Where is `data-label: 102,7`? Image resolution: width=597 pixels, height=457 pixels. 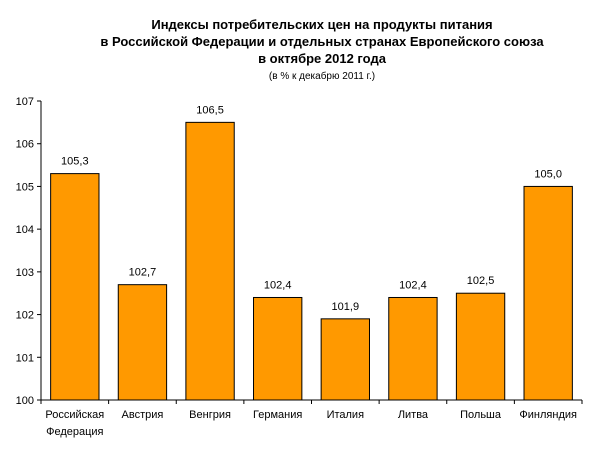
data-label: 102,7 is located at coordinates (143, 273).